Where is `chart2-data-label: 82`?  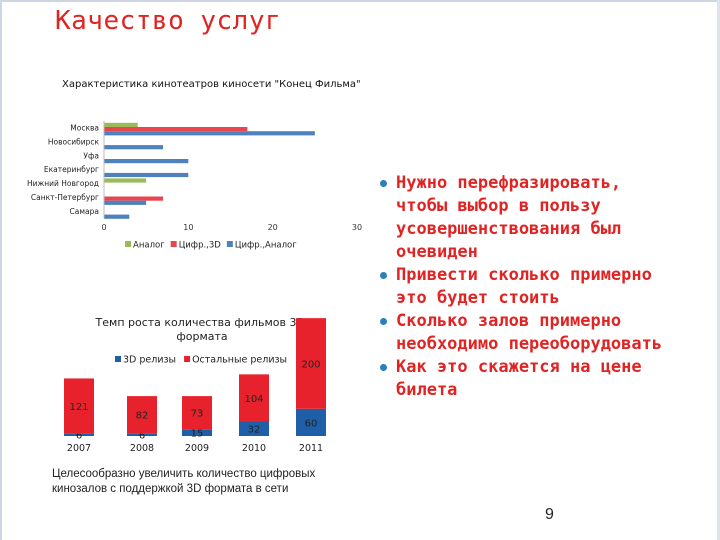 chart2-data-label: 82 is located at coordinates (142, 416).